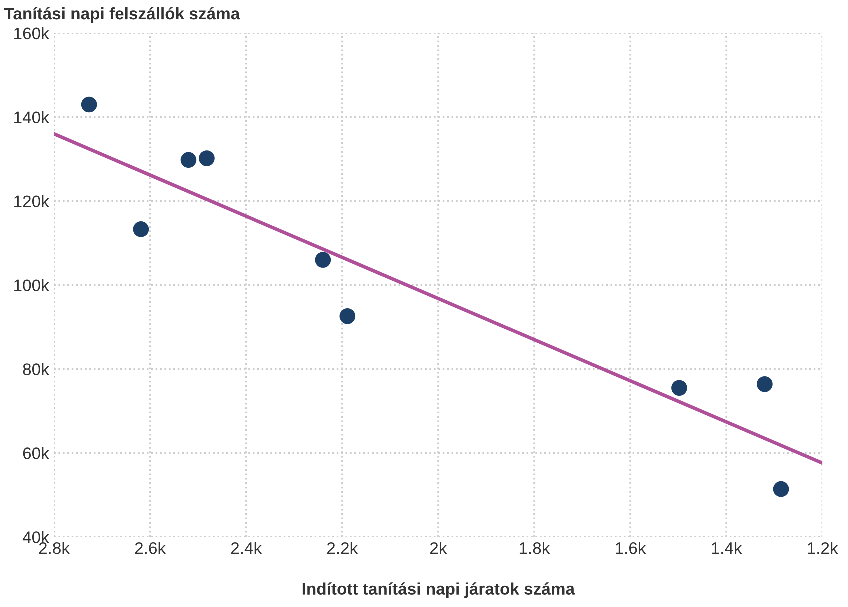 This screenshot has height=607, width=848. Describe the element at coordinates (150, 548) in the screenshot. I see `x-tick-label: 2.6k` at that location.